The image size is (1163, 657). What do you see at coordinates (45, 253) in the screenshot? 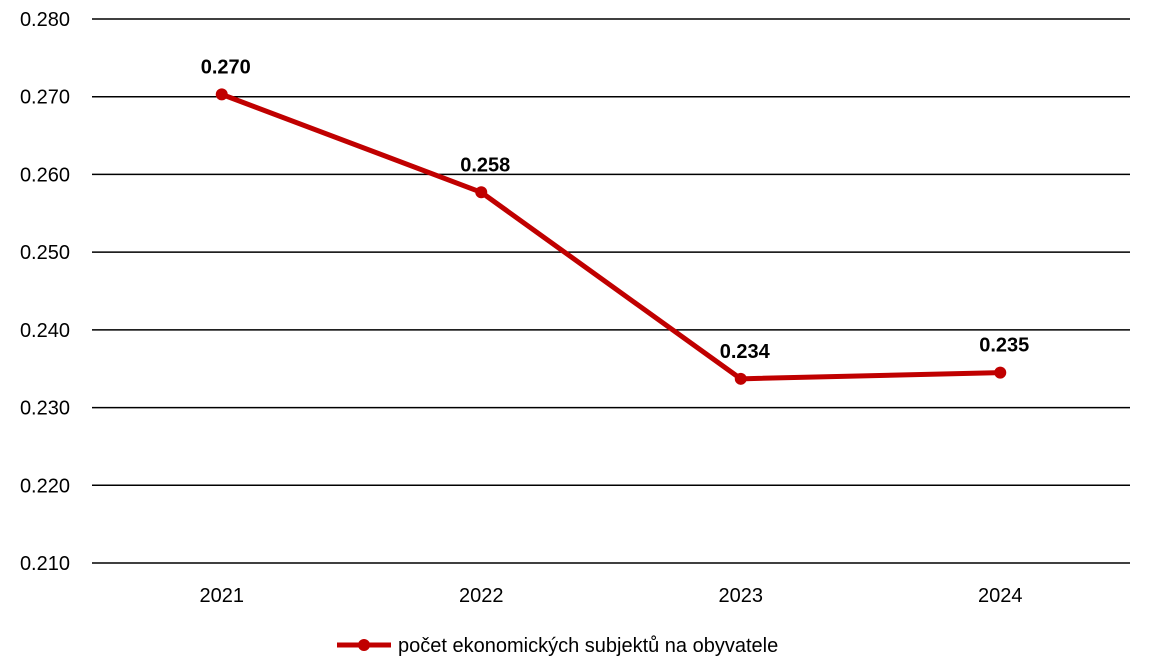
I see `y-tick-label: 0.250` at bounding box center [45, 253].